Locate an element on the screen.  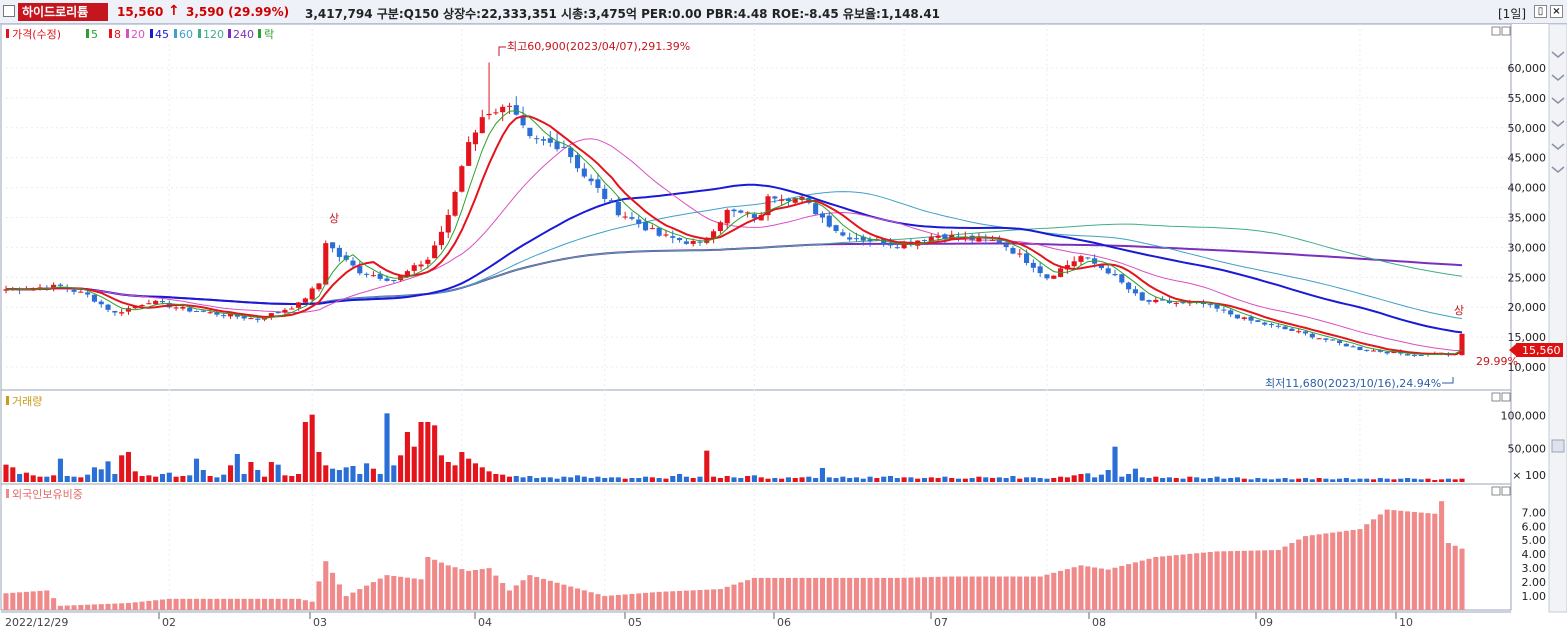
scrollbar-track is located at coordinates (1557, 318).